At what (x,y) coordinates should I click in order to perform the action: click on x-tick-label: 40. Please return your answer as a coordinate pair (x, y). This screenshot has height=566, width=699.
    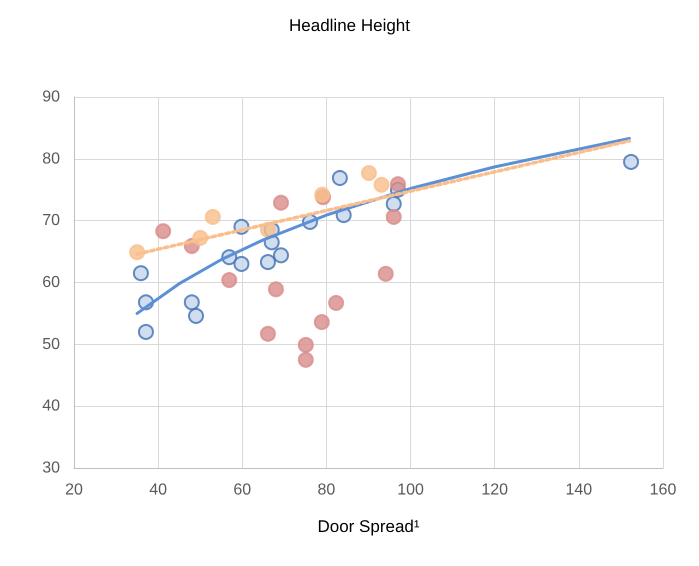
    Looking at the image, I should click on (158, 490).